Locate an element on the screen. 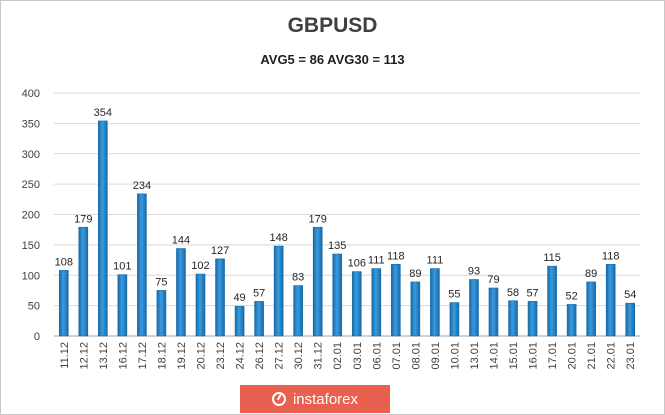 The width and height of the screenshot is (665, 415). chart-subtitle: AVG5 = 86 AVG30 = 113 is located at coordinates (332, 59).